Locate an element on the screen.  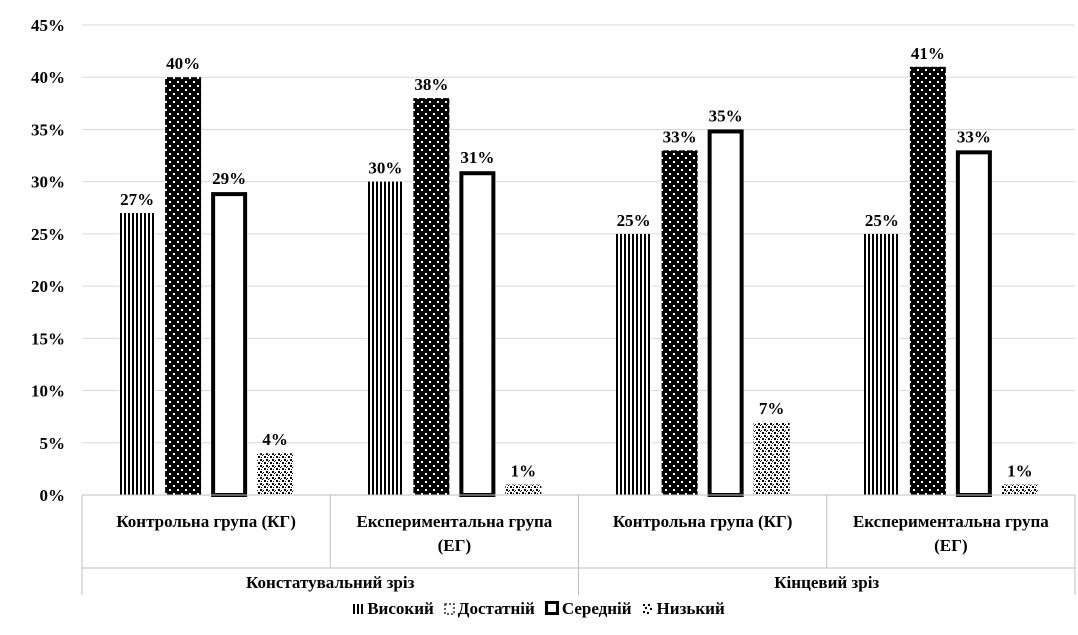
legend-label: Низький is located at coordinates (690, 608).